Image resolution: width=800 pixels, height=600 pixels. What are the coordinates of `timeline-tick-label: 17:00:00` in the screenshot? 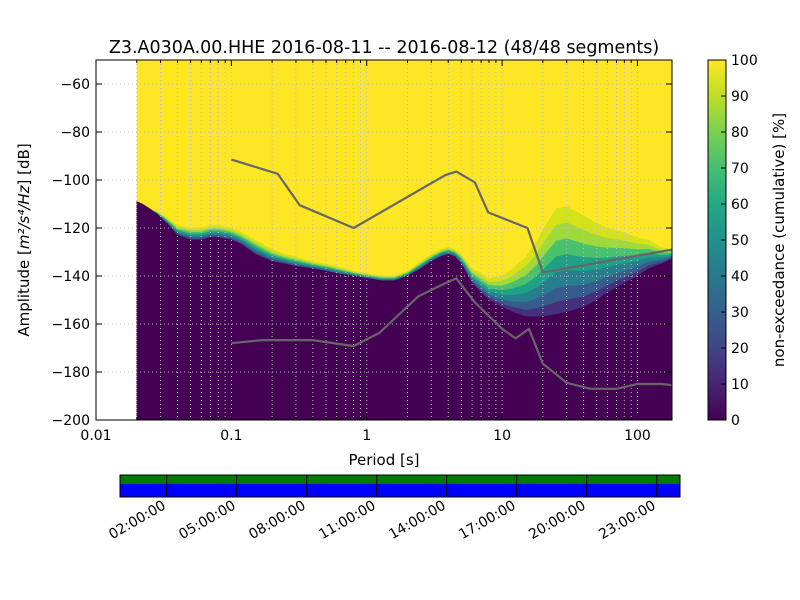 It's located at (487, 520).